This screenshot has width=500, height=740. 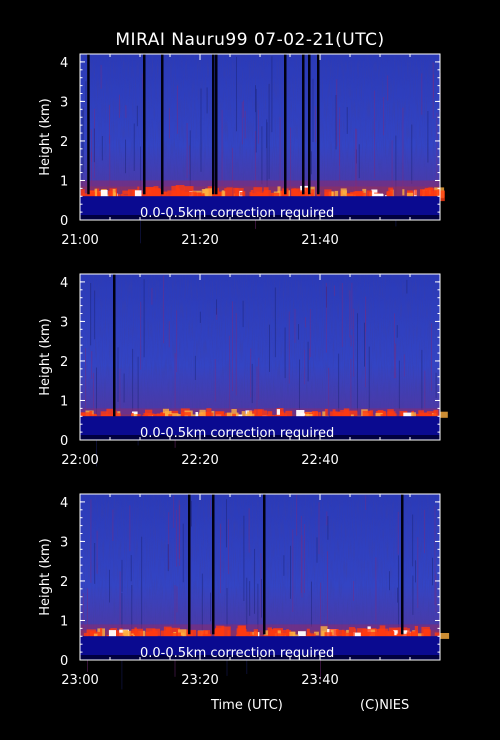 What do you see at coordinates (79, 680) in the screenshot?
I see `x-tick-label: 23:00` at bounding box center [79, 680].